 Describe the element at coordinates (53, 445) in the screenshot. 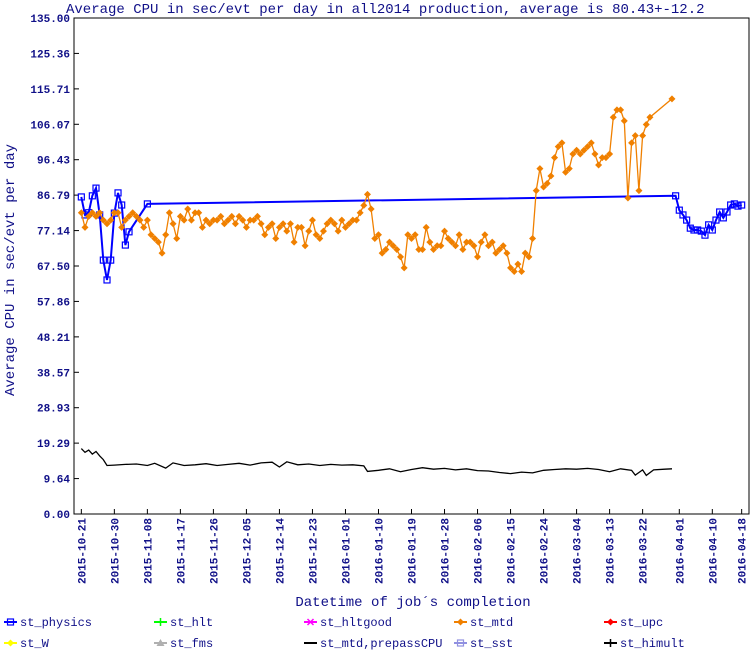

I see `y-tick-label: 19.29` at that location.